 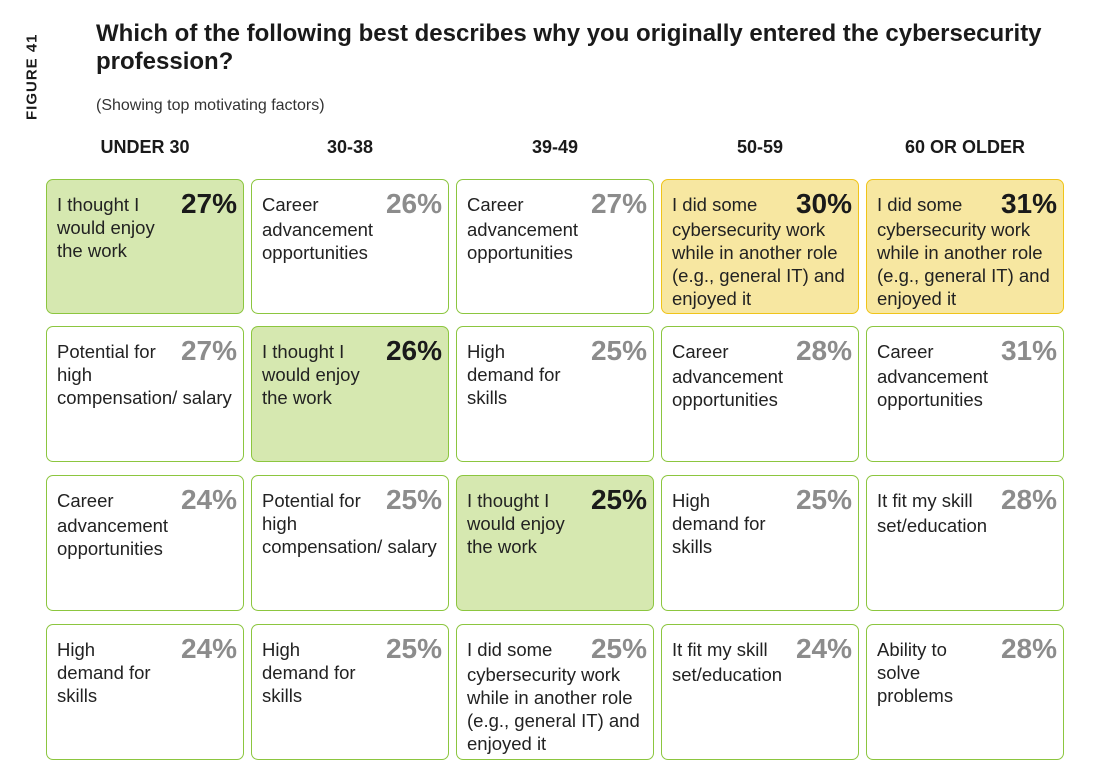 What do you see at coordinates (350, 147) in the screenshot?
I see `column-header: 30-38` at bounding box center [350, 147].